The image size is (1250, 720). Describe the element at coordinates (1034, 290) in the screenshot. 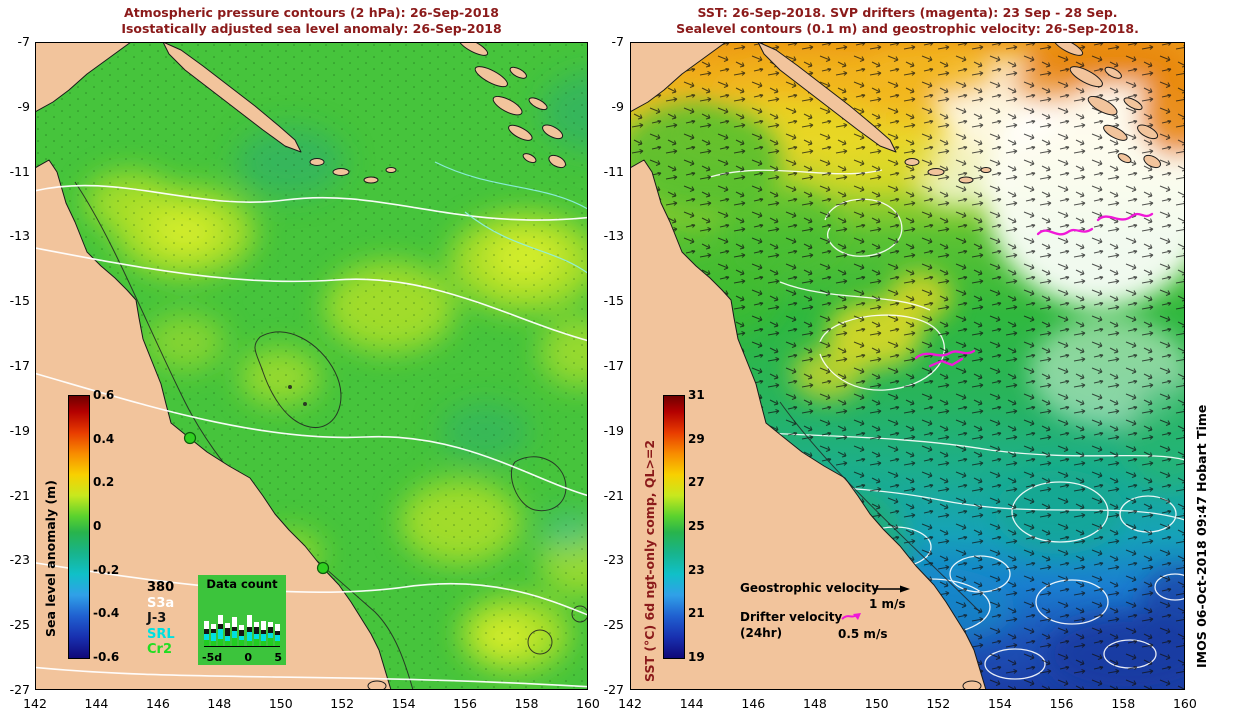

I see `svp-drifter-tracks` at that location.